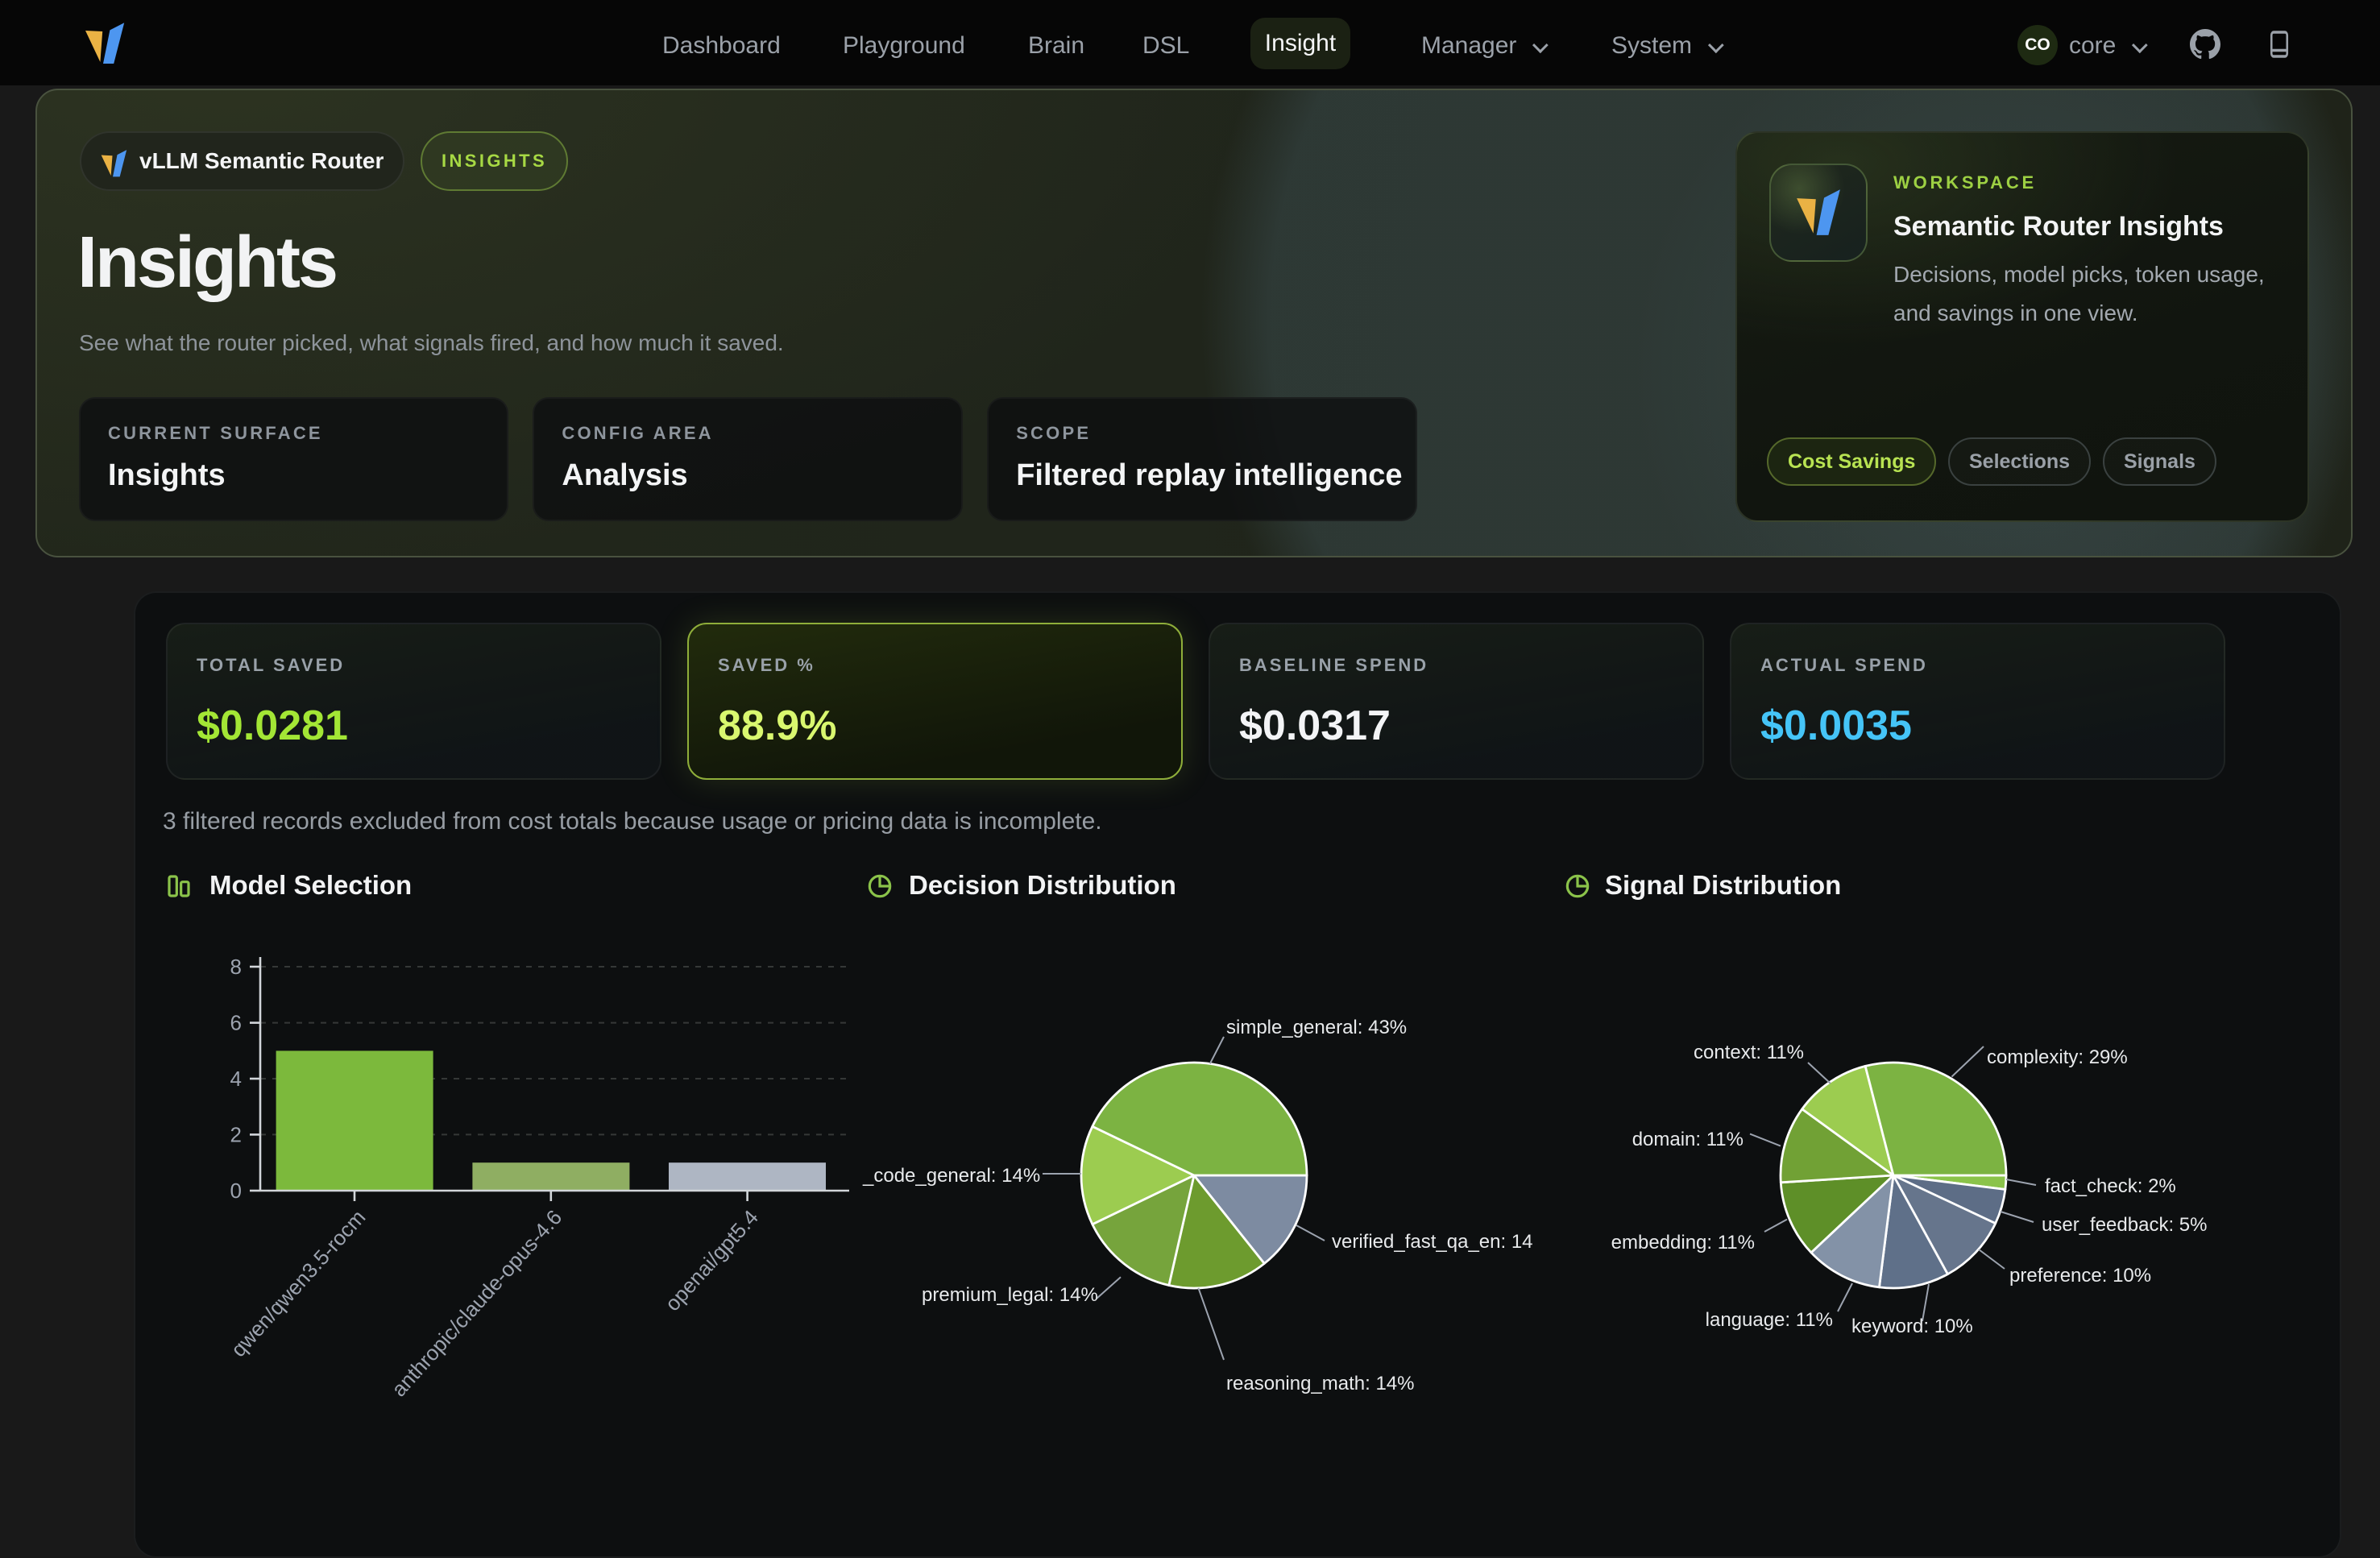 The width and height of the screenshot is (2380, 1558). What do you see at coordinates (236, 967) in the screenshot?
I see `svg-text: 8` at bounding box center [236, 967].